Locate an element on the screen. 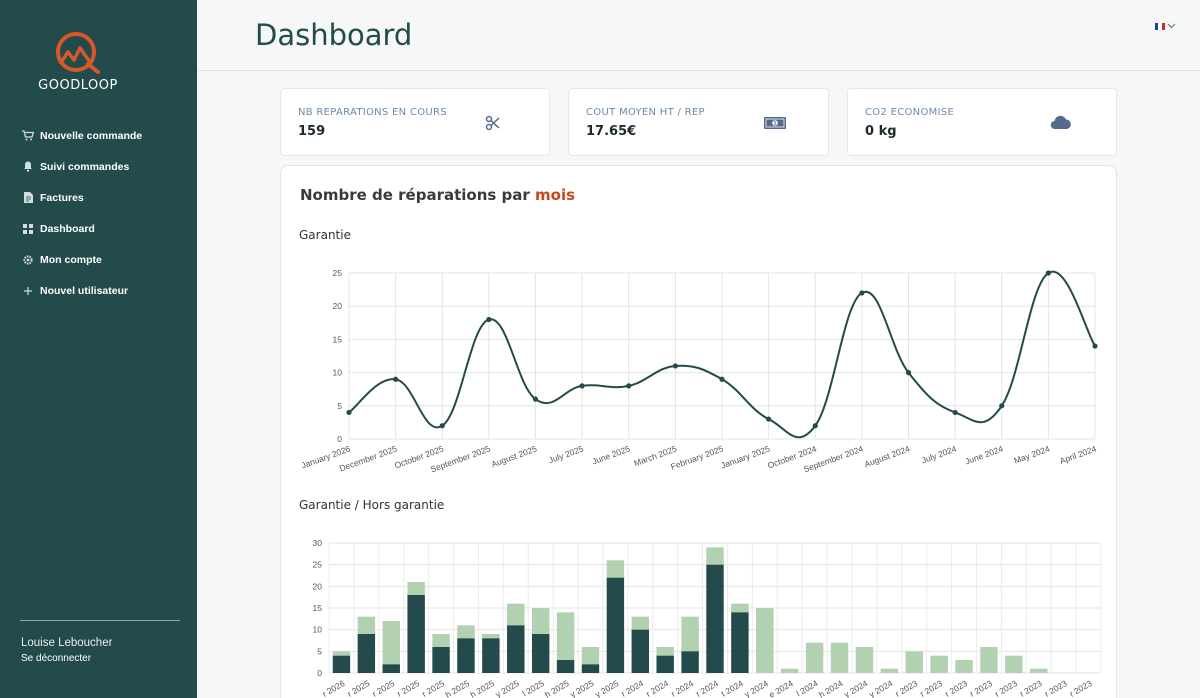 The width and height of the screenshot is (1200, 698). y-tick-label: 10 is located at coordinates (318, 630).